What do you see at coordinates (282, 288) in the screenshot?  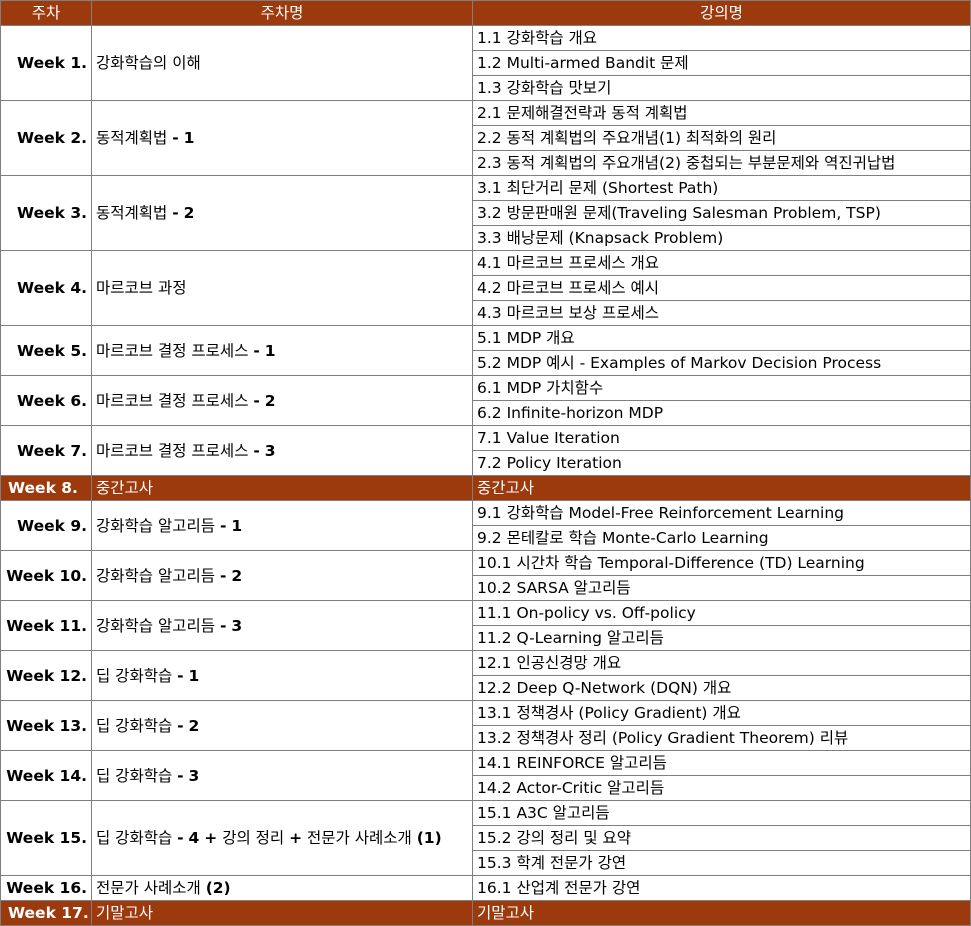 I see `week-title-cell: 마르코브 과정` at bounding box center [282, 288].